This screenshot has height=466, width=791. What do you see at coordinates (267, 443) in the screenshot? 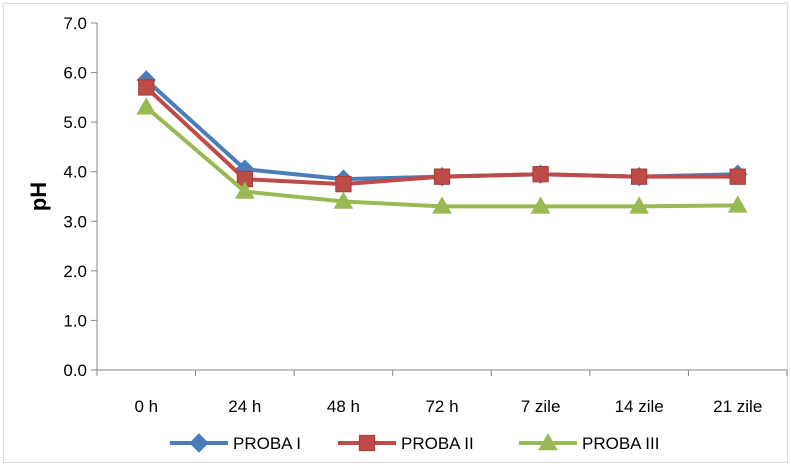
I see `legend-label: PROBA I` at bounding box center [267, 443].